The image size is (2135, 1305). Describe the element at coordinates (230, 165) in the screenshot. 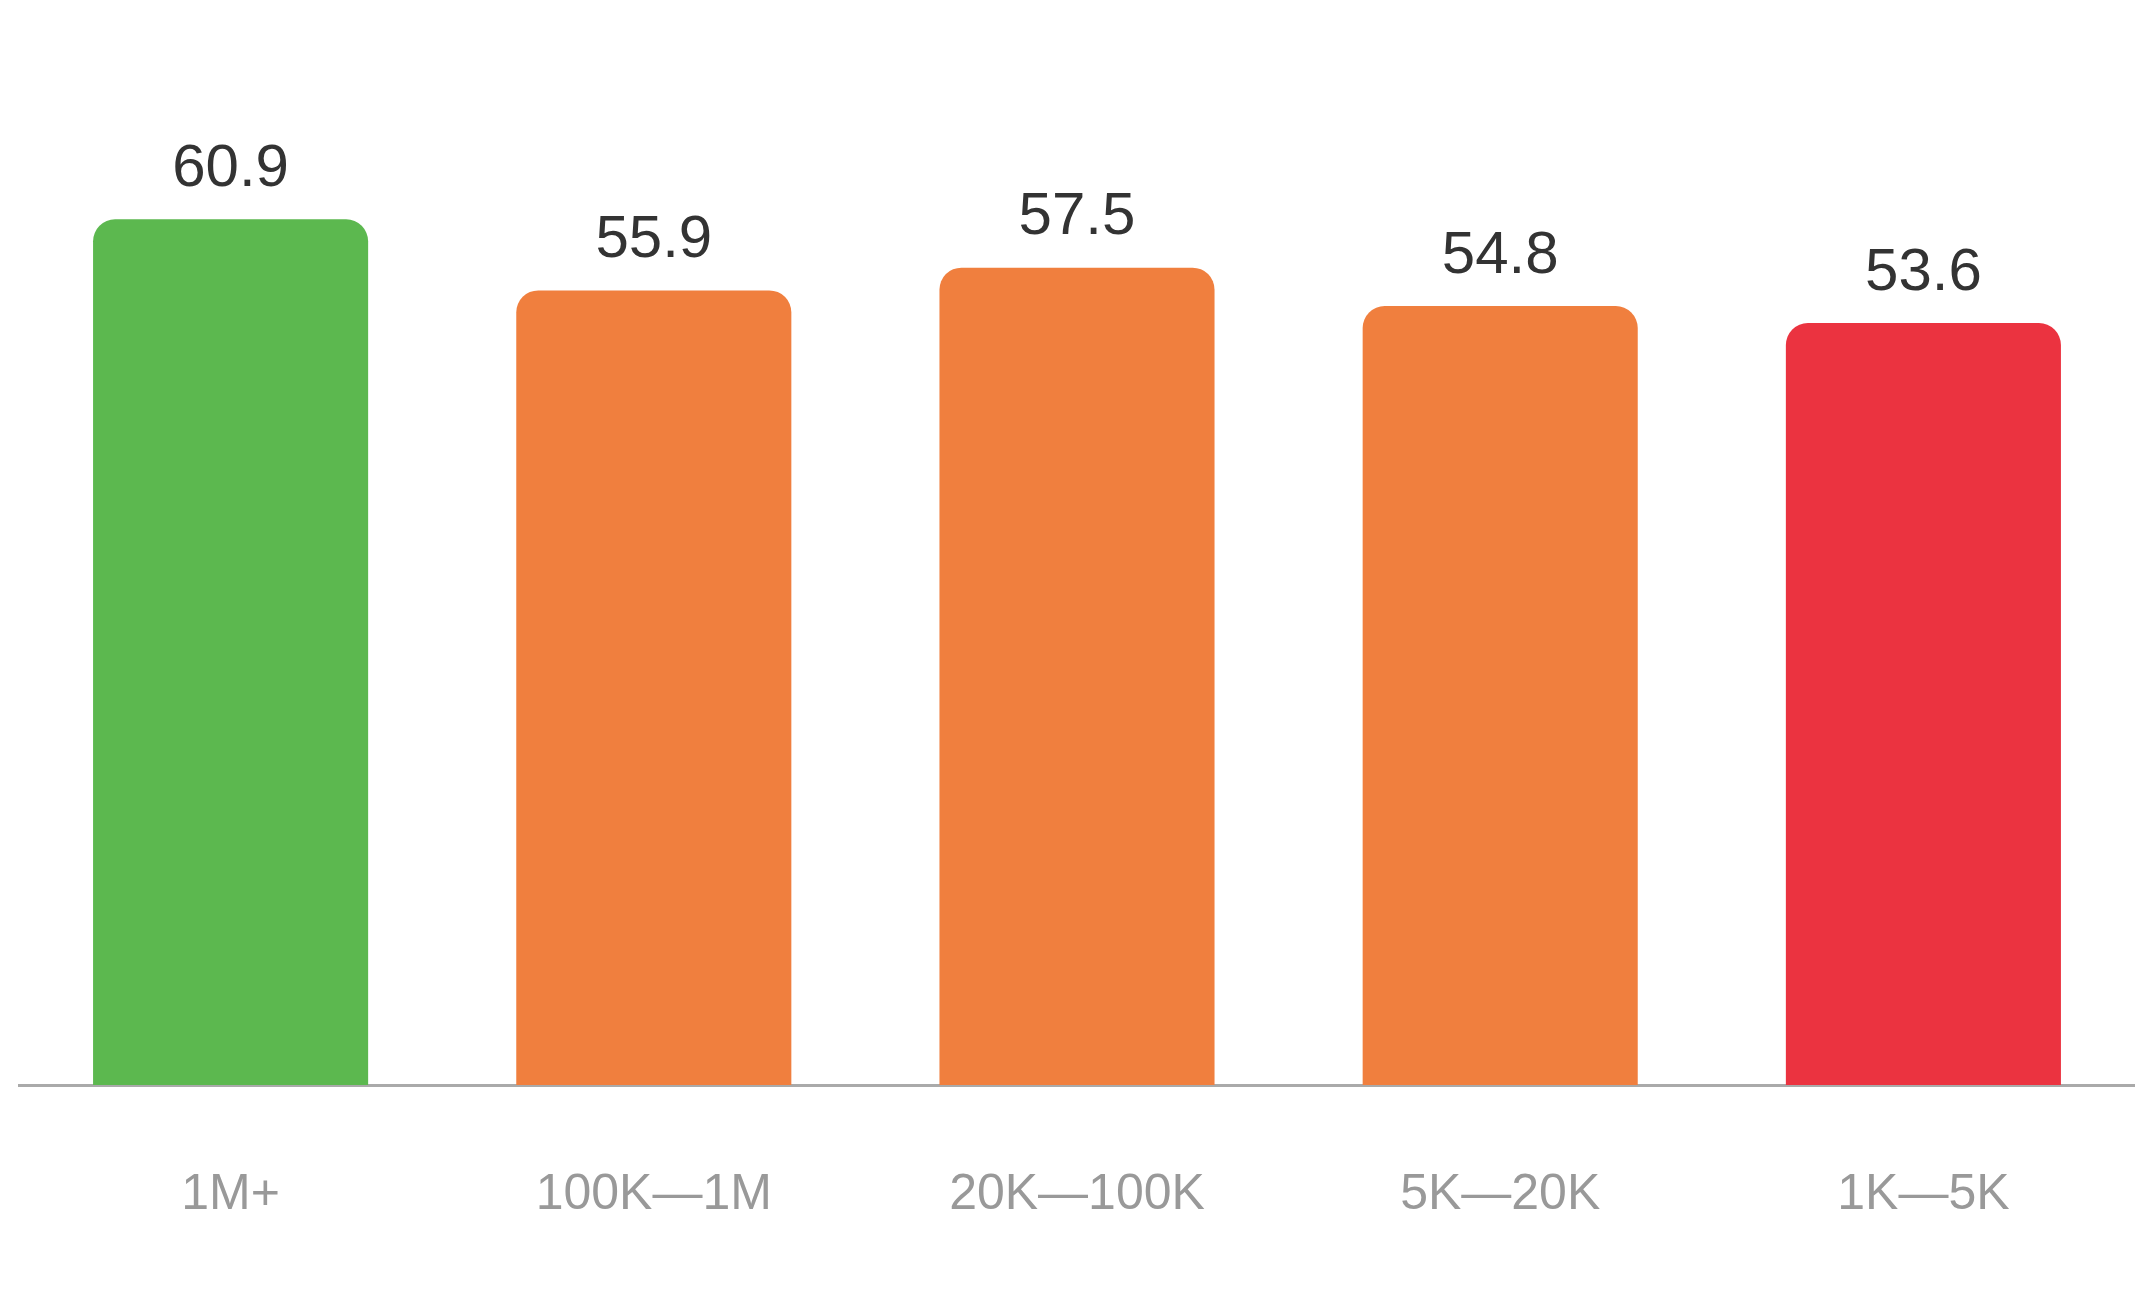

I see `data-label: 60.9` at that location.